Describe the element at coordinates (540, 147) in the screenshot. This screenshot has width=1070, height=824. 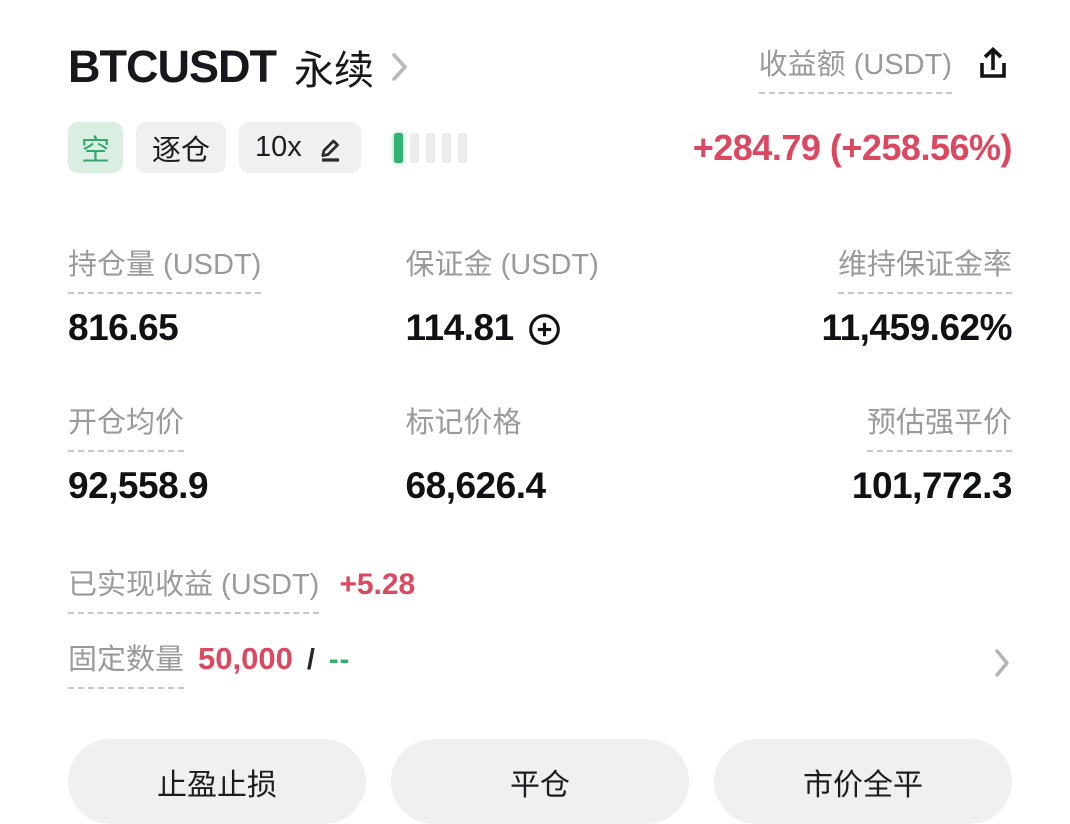
I see `badge-row: 空 逐仓 10x +284.79 (+258.56%)` at that location.